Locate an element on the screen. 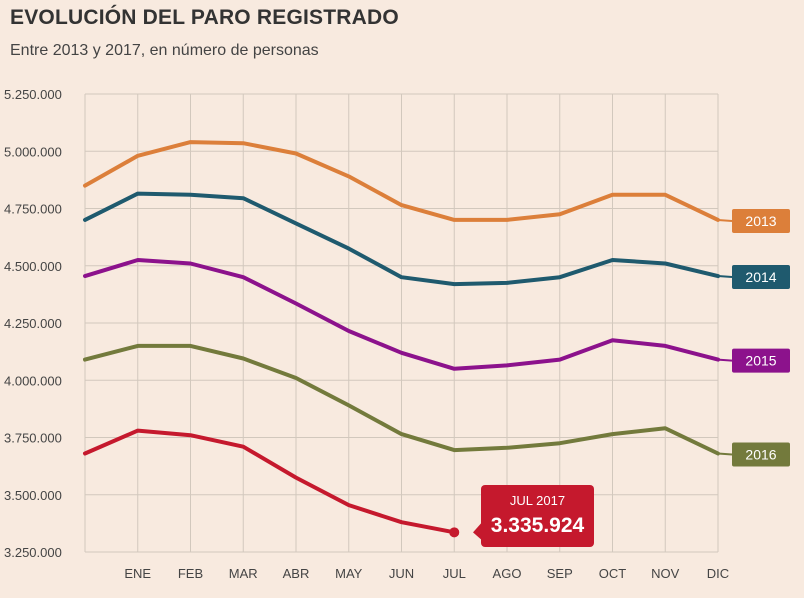 The height and width of the screenshot is (598, 804). x-tick-label: FEB is located at coordinates (190, 573).